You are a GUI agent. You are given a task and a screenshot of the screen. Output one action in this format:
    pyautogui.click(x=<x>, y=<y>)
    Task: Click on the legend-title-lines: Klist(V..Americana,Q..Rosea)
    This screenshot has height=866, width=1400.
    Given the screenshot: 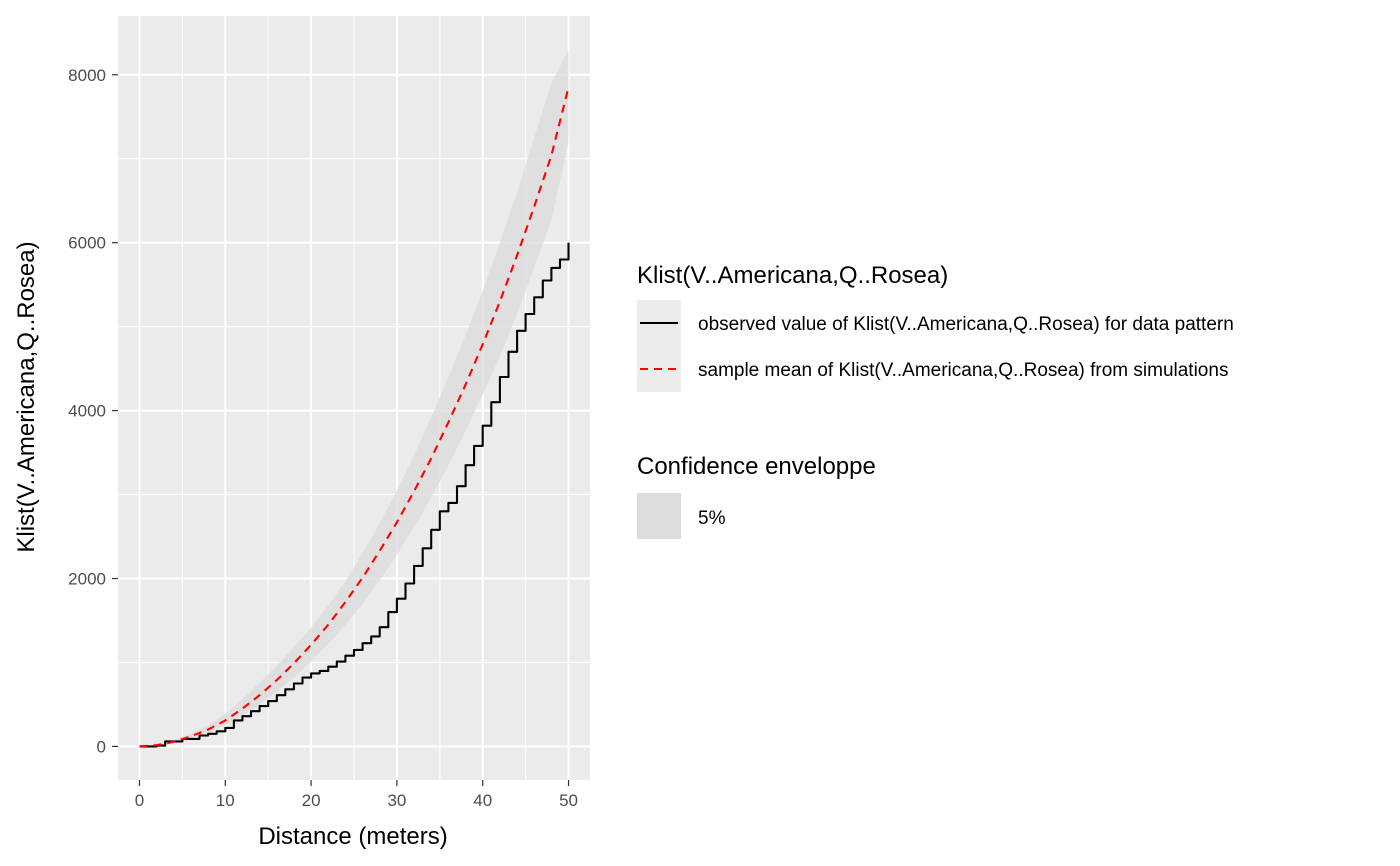 What is the action you would take?
    pyautogui.click(x=792, y=275)
    